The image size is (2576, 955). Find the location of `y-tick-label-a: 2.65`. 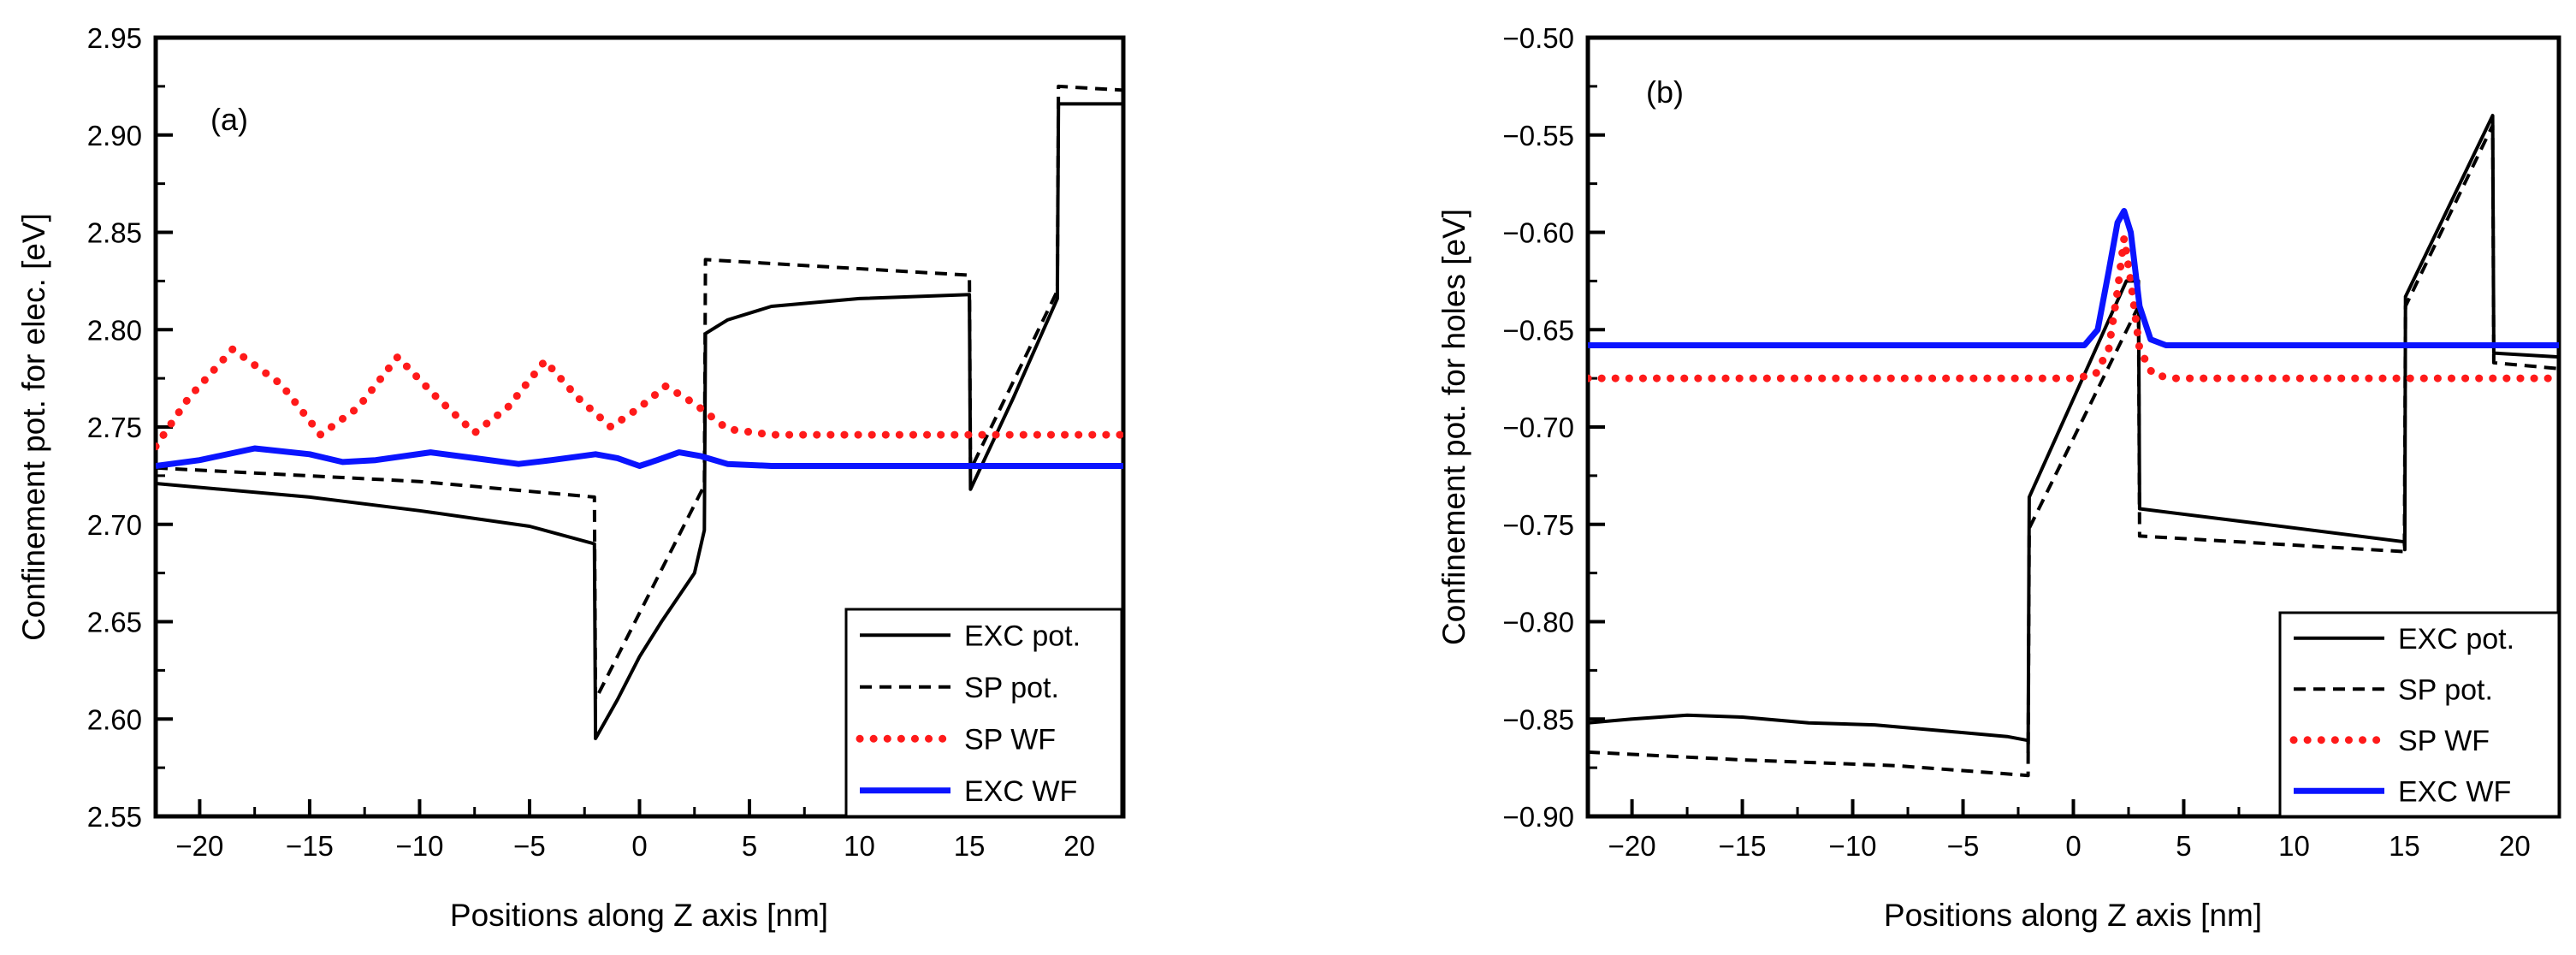

y-tick-label-a: 2.65 is located at coordinates (114, 623).